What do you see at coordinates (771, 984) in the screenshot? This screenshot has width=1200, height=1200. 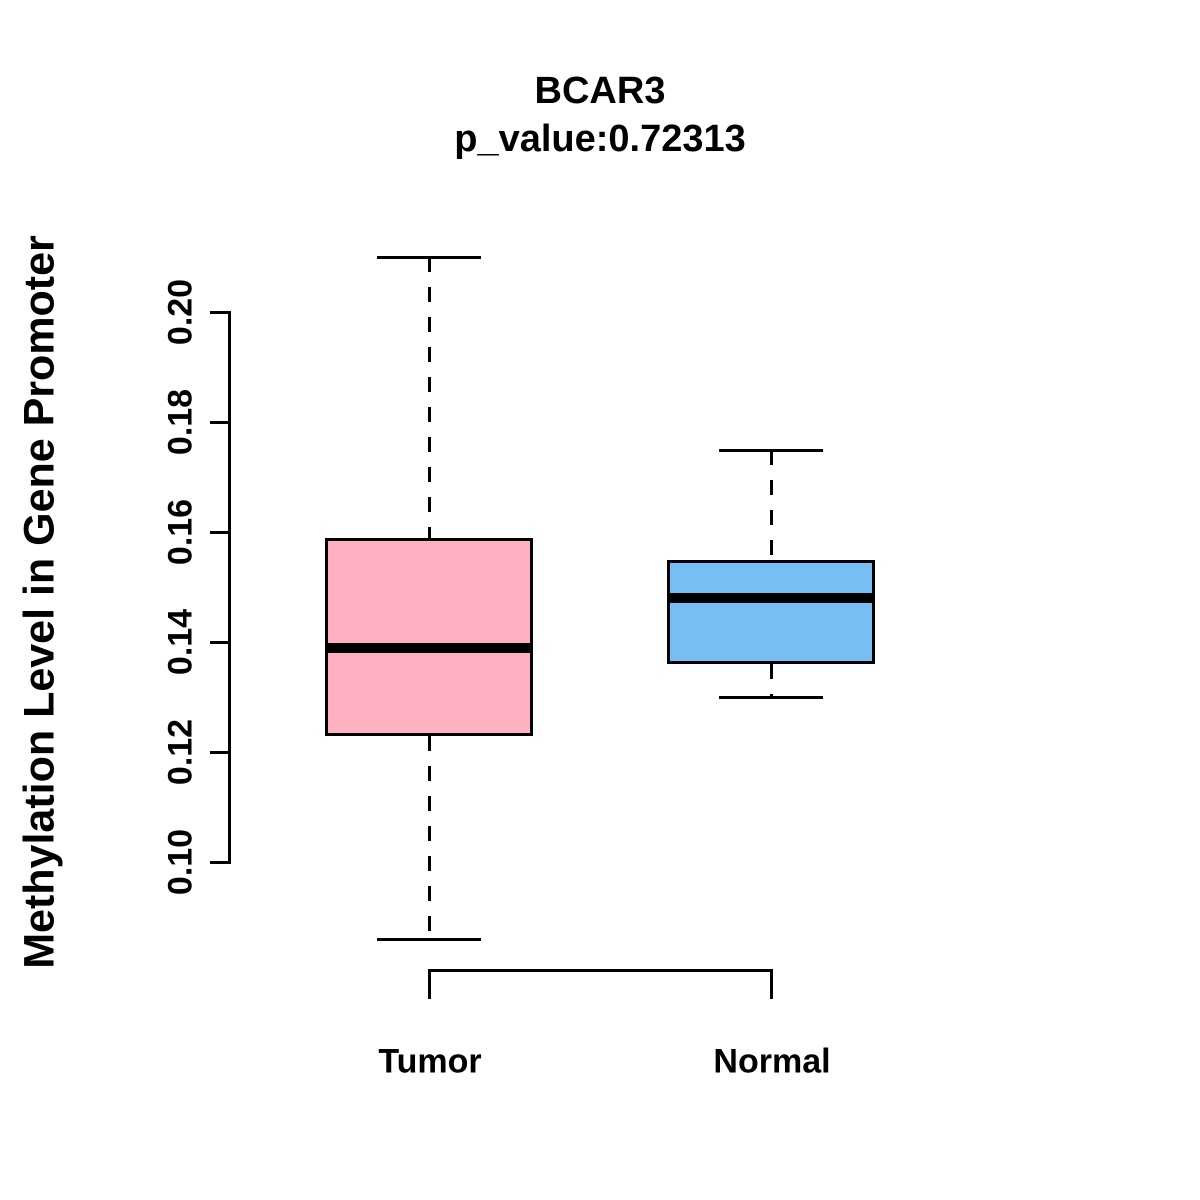 I see `x-axis-bracket-leg-normal` at bounding box center [771, 984].